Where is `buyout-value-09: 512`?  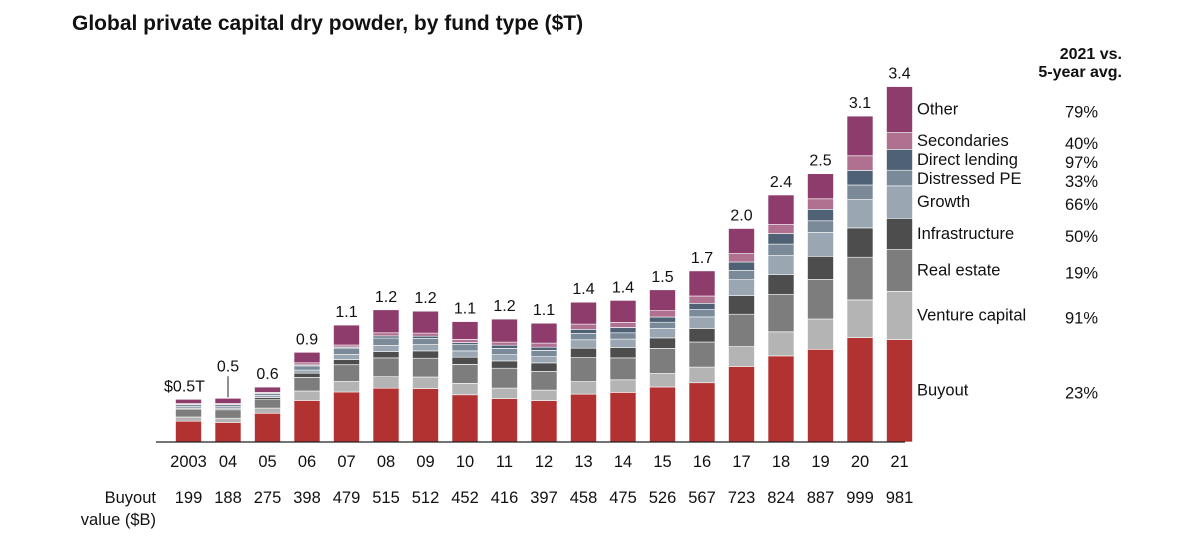
buyout-value-09: 512 is located at coordinates (426, 498).